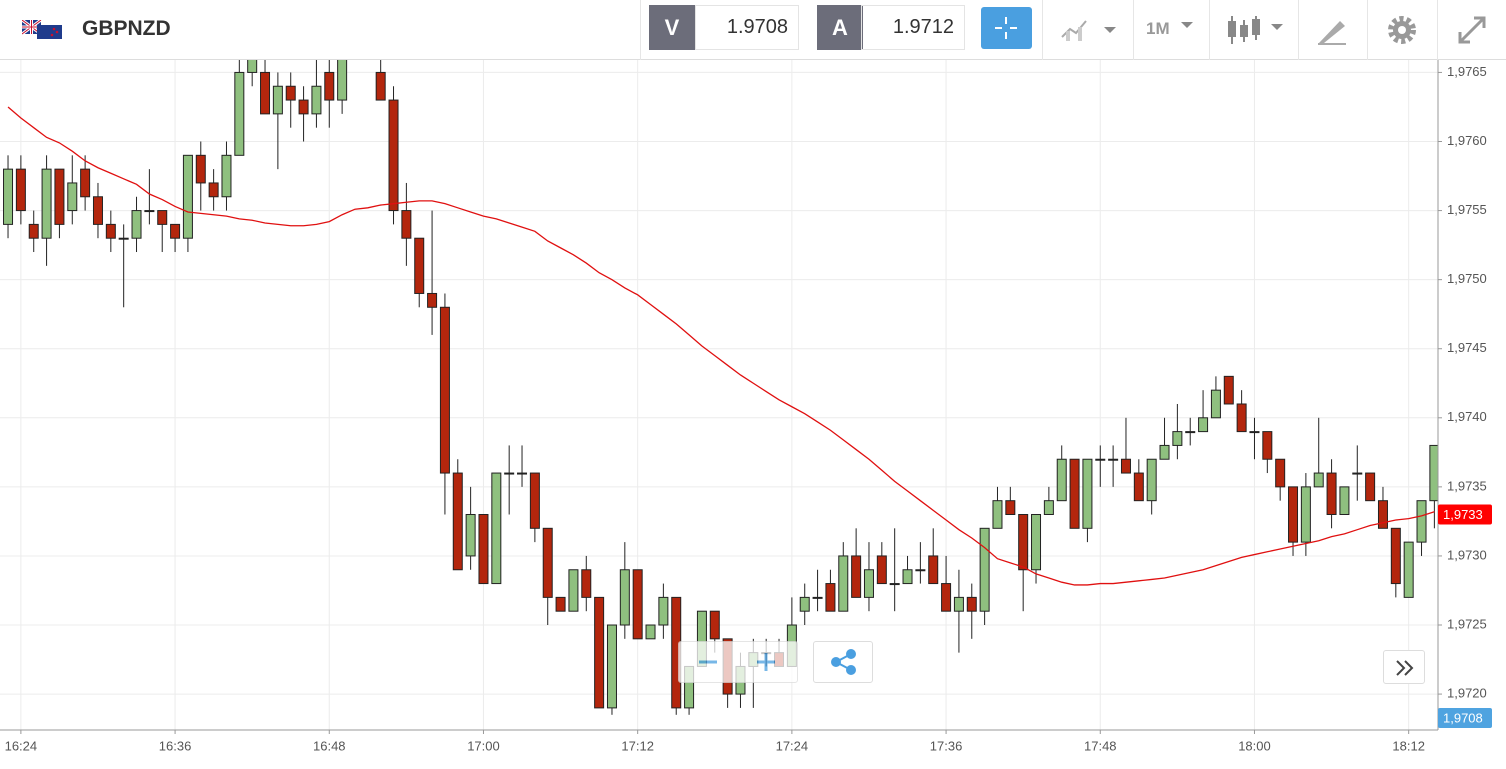 Image resolution: width=1506 pixels, height=769 pixels. I want to click on y-tick-label: 1,9765, so click(1467, 71).